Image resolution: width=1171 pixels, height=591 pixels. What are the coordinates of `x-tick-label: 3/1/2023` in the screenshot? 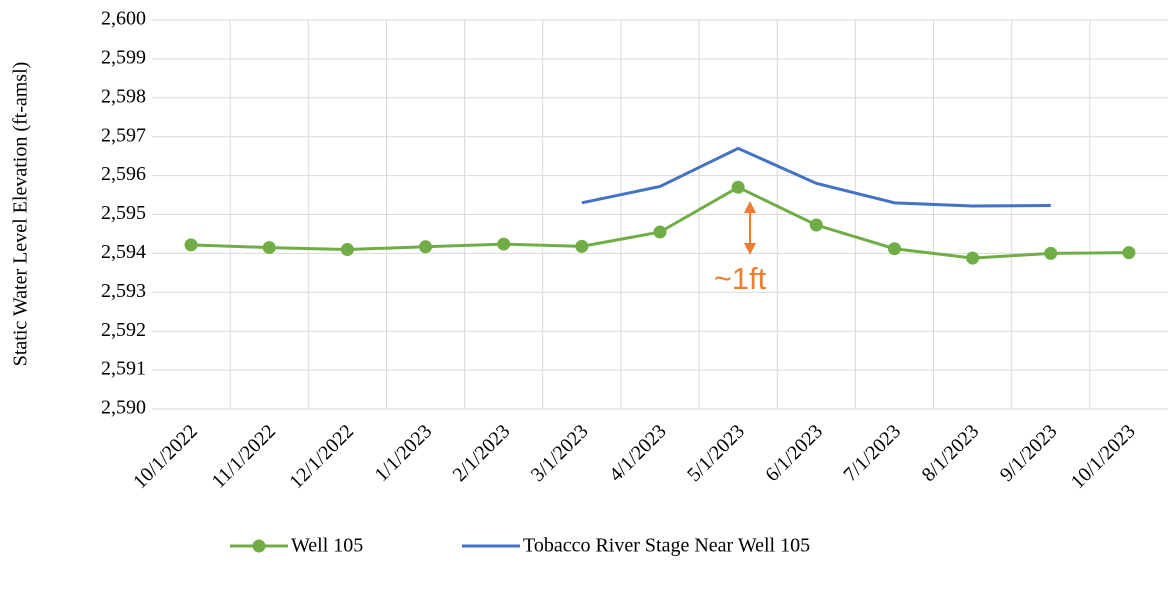 It's located at (560, 453).